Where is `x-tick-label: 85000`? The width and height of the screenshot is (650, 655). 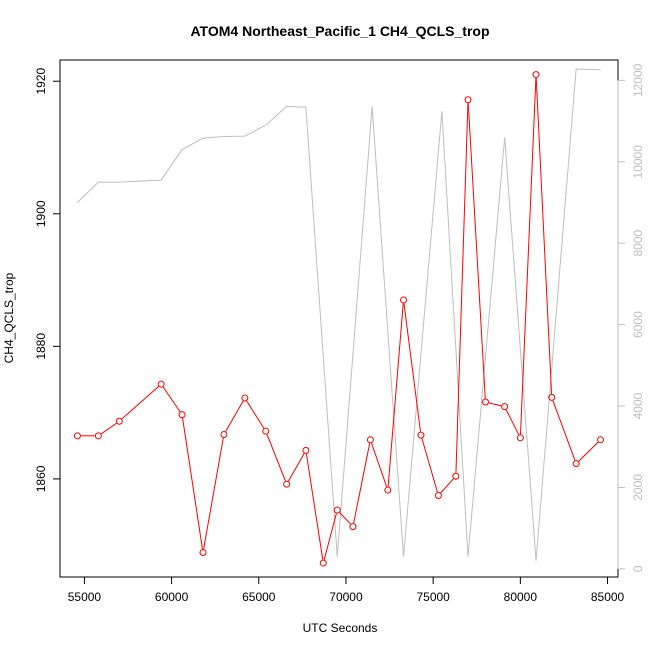 x-tick-label: 85000 is located at coordinates (608, 597).